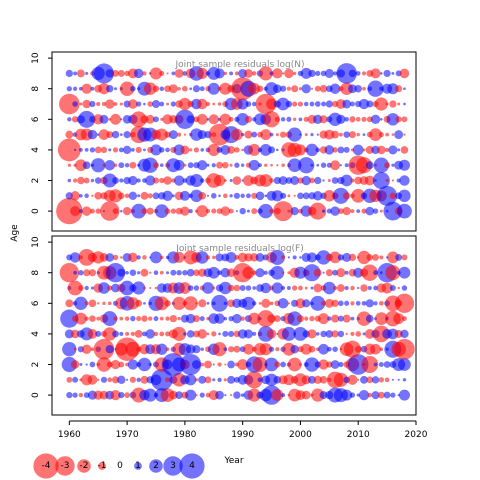 The image size is (480, 480). Describe the element at coordinates (167, 195) in the screenshot. I see `bubble-1977-age1` at that location.